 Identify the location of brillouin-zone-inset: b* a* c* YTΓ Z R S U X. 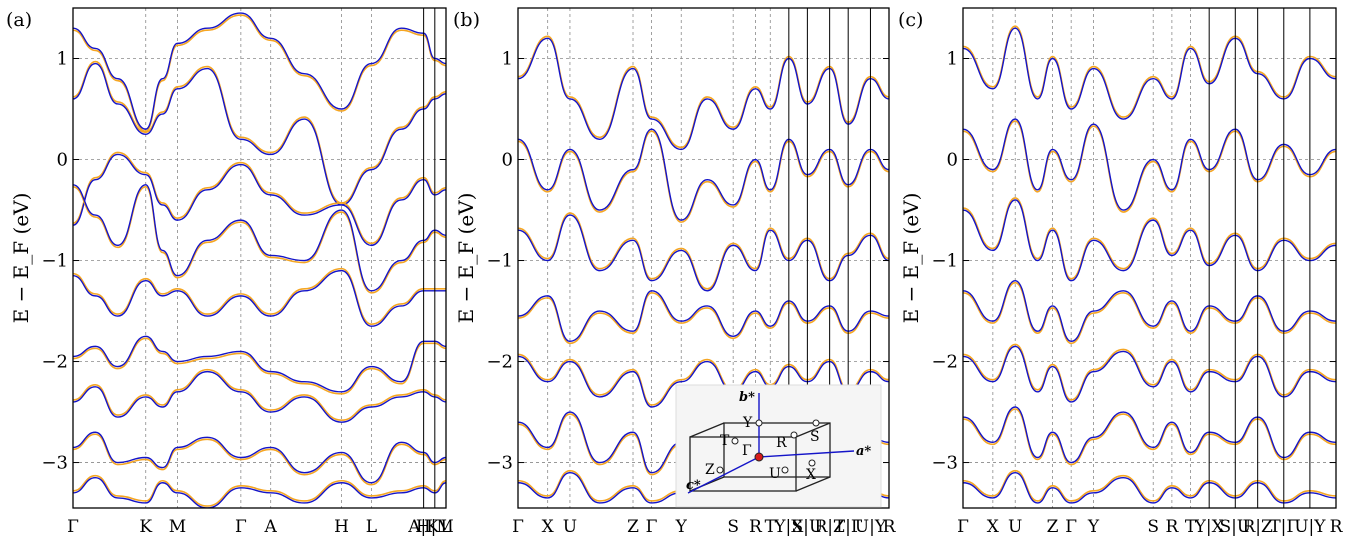
(778, 446).